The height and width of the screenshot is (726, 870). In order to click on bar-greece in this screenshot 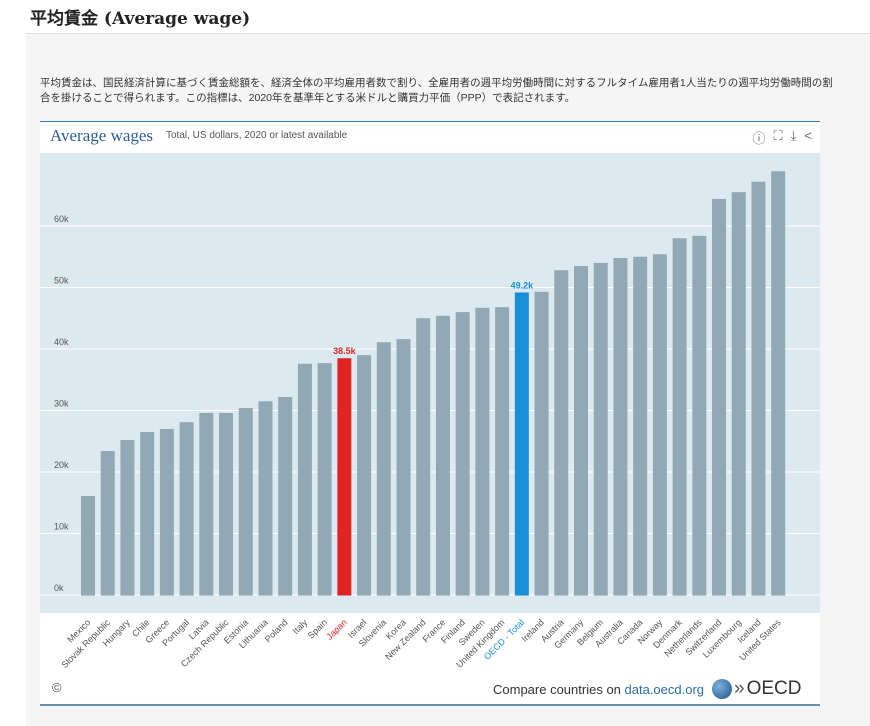, I will do `click(166, 512)`.